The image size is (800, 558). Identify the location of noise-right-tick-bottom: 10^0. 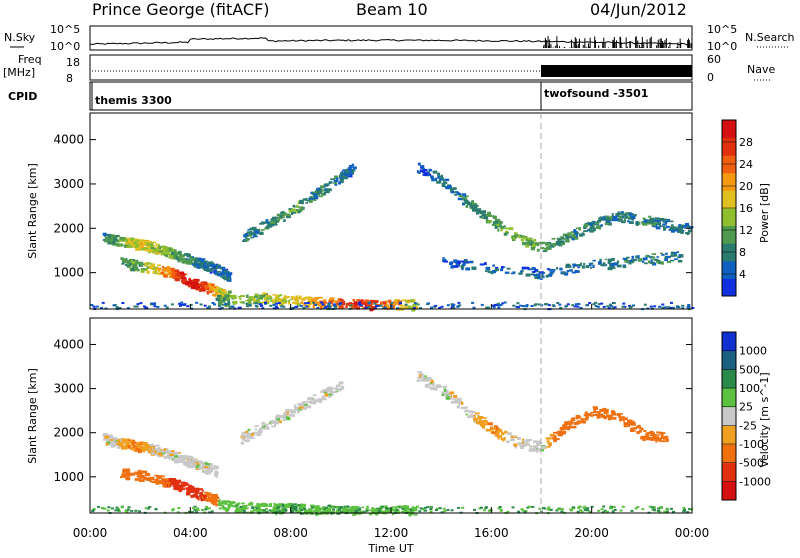
(722, 46).